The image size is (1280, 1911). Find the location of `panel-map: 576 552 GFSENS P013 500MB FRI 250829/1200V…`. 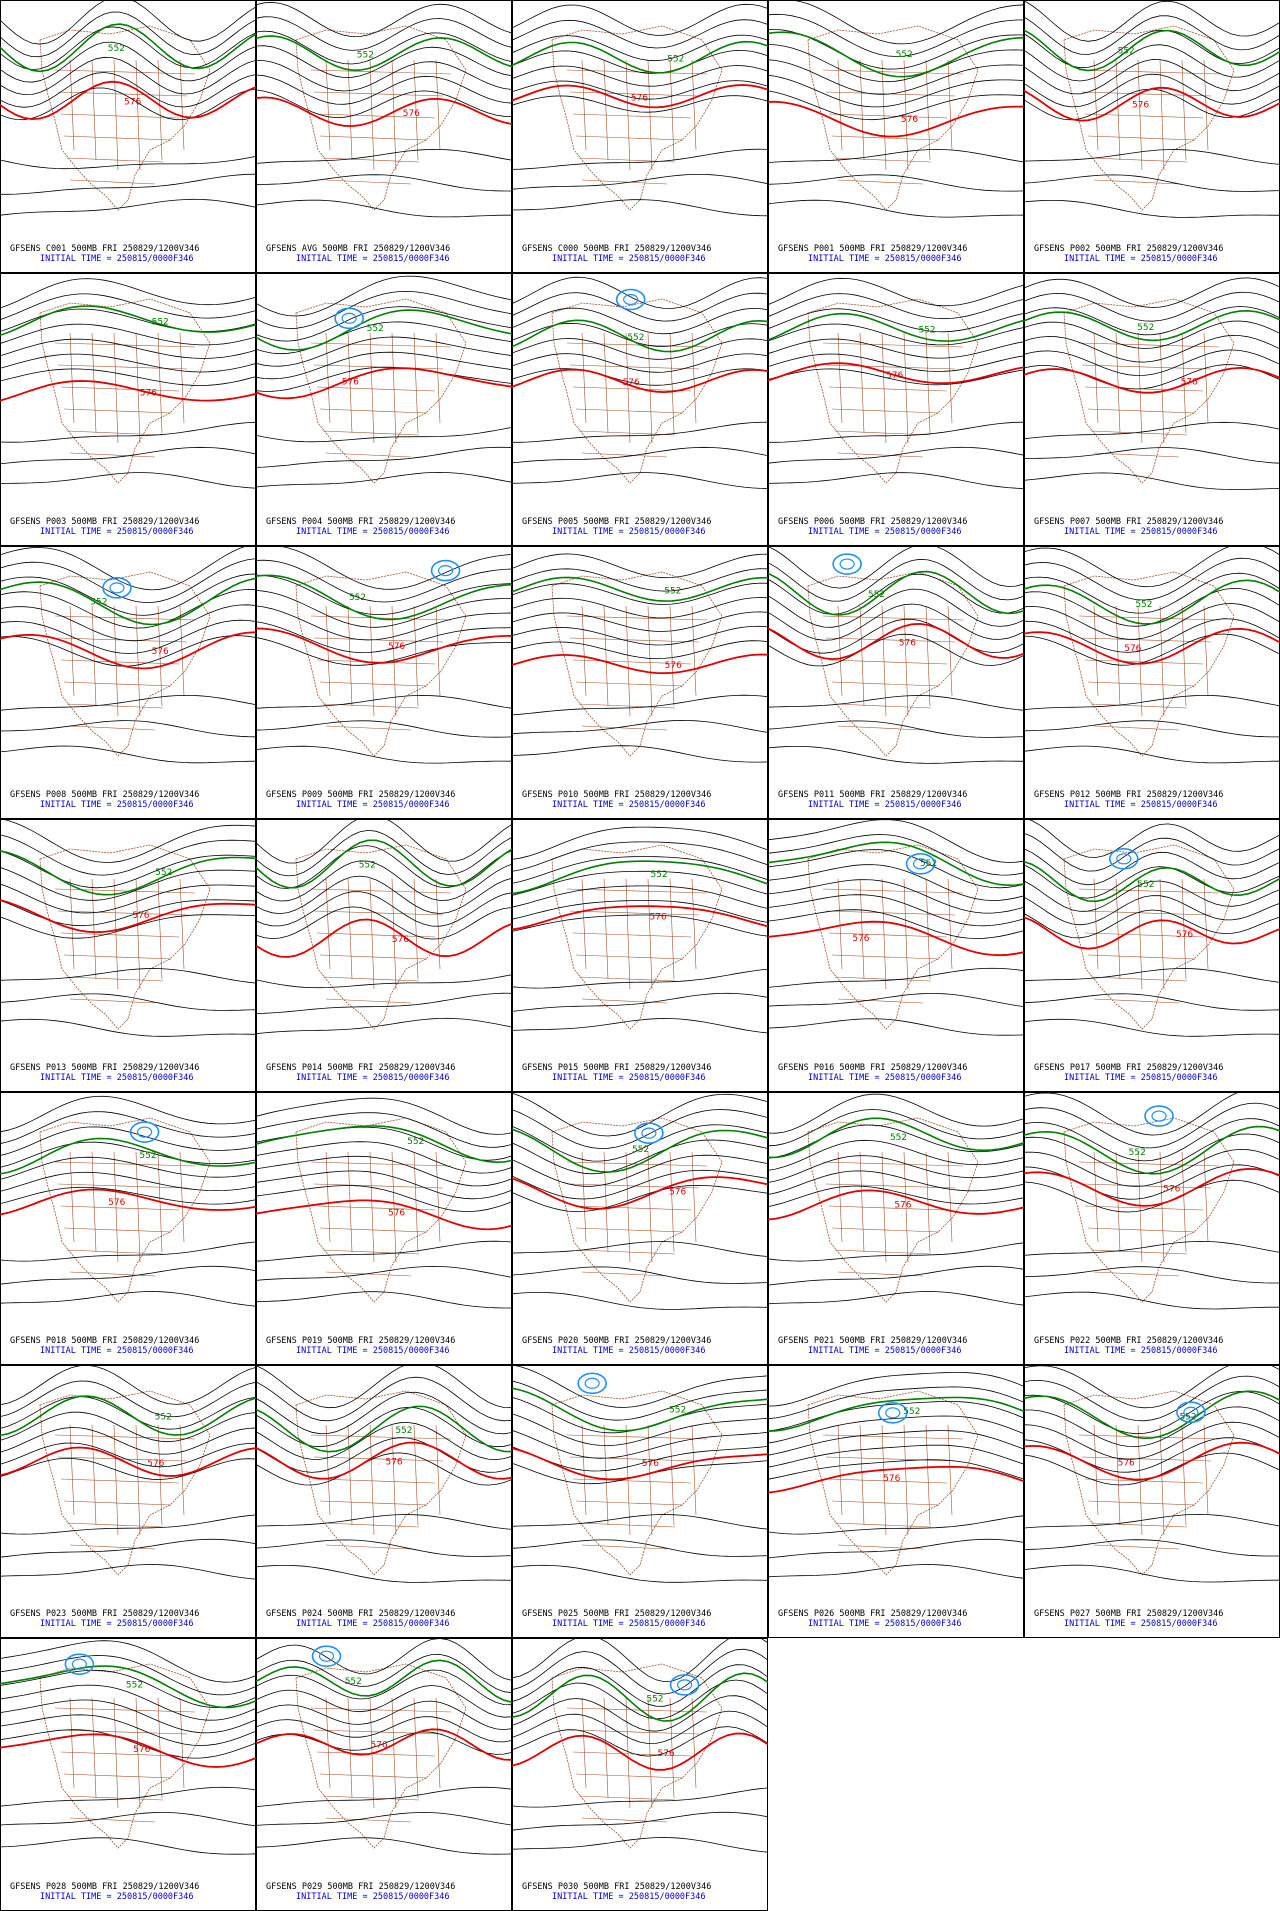

panel-map: 576 552 GFSENS P013 500MB FRI 250829/1200V… is located at coordinates (128, 955).